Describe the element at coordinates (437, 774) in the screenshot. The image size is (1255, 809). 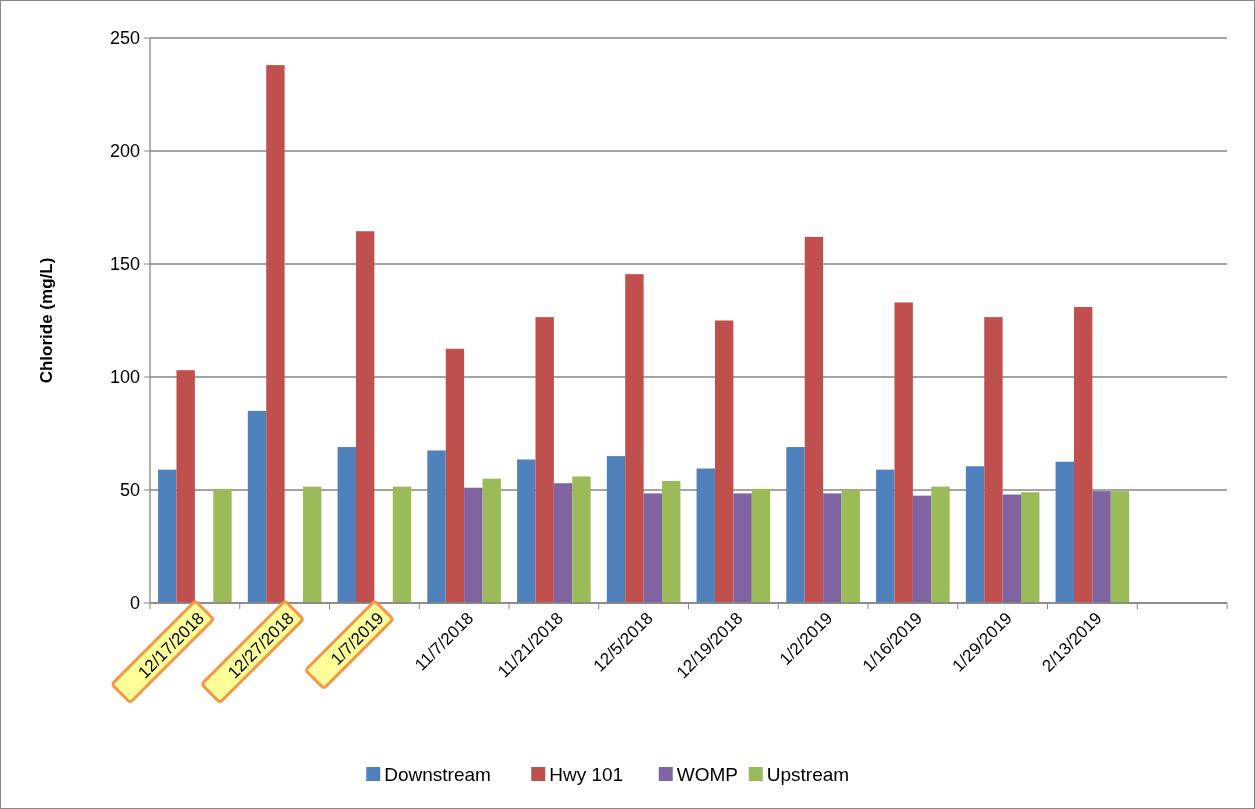
I see `legend-label: Downstream` at that location.